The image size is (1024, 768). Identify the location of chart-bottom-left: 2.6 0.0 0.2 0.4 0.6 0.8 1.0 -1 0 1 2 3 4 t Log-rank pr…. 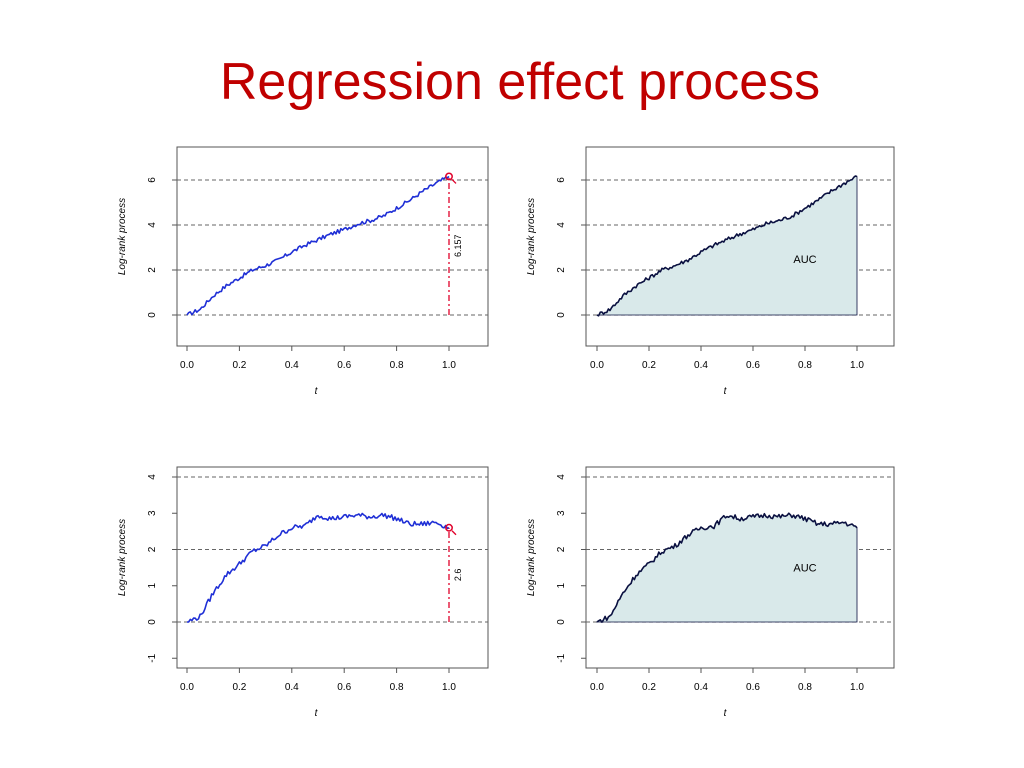
(303, 592).